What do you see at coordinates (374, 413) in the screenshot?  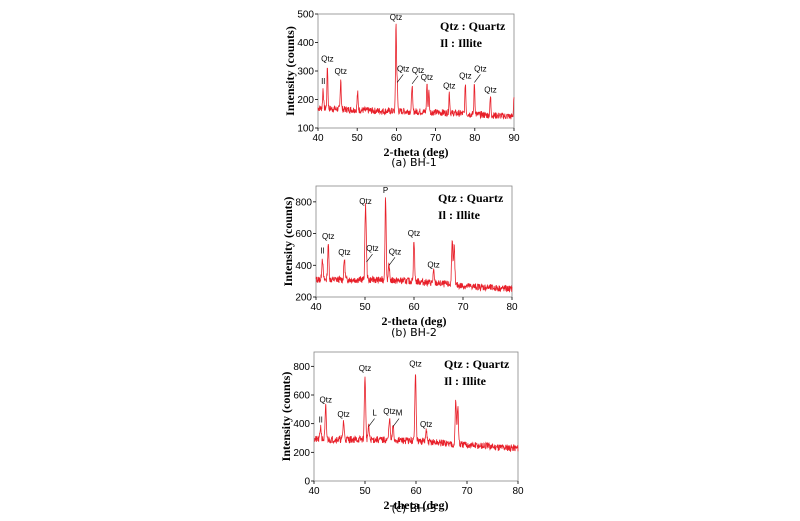 I see `peak-label: L` at bounding box center [374, 413].